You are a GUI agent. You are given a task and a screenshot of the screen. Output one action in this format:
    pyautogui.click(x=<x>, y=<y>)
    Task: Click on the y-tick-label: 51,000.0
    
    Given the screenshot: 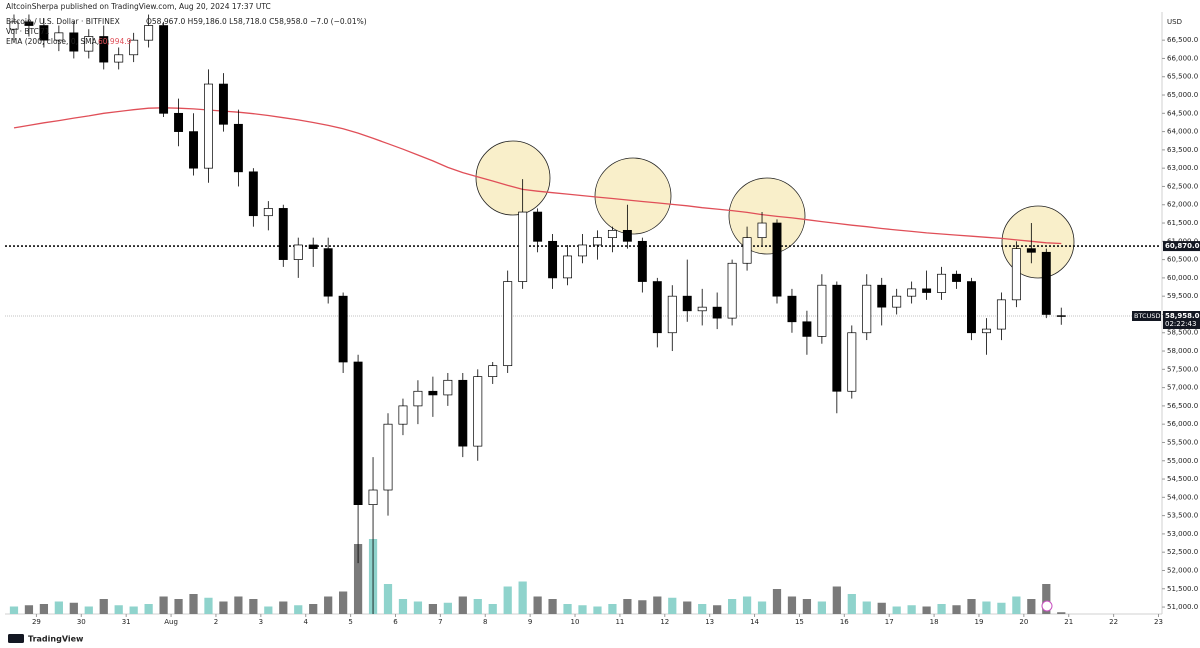 What is the action you would take?
    pyautogui.click(x=1182, y=607)
    